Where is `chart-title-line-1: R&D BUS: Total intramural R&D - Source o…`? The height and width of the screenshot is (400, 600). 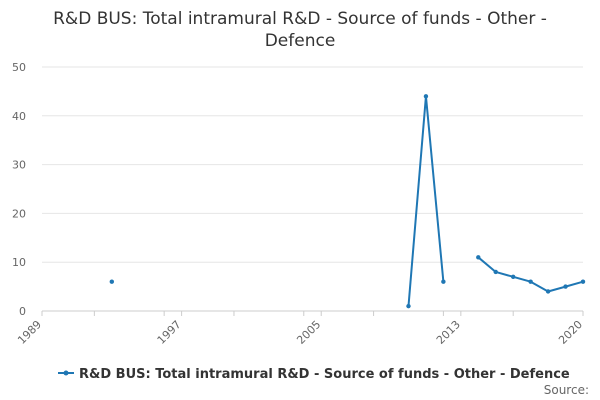 chart-title-line-1: R&D BUS: Total intramural R&D - Source o… is located at coordinates (300, 19).